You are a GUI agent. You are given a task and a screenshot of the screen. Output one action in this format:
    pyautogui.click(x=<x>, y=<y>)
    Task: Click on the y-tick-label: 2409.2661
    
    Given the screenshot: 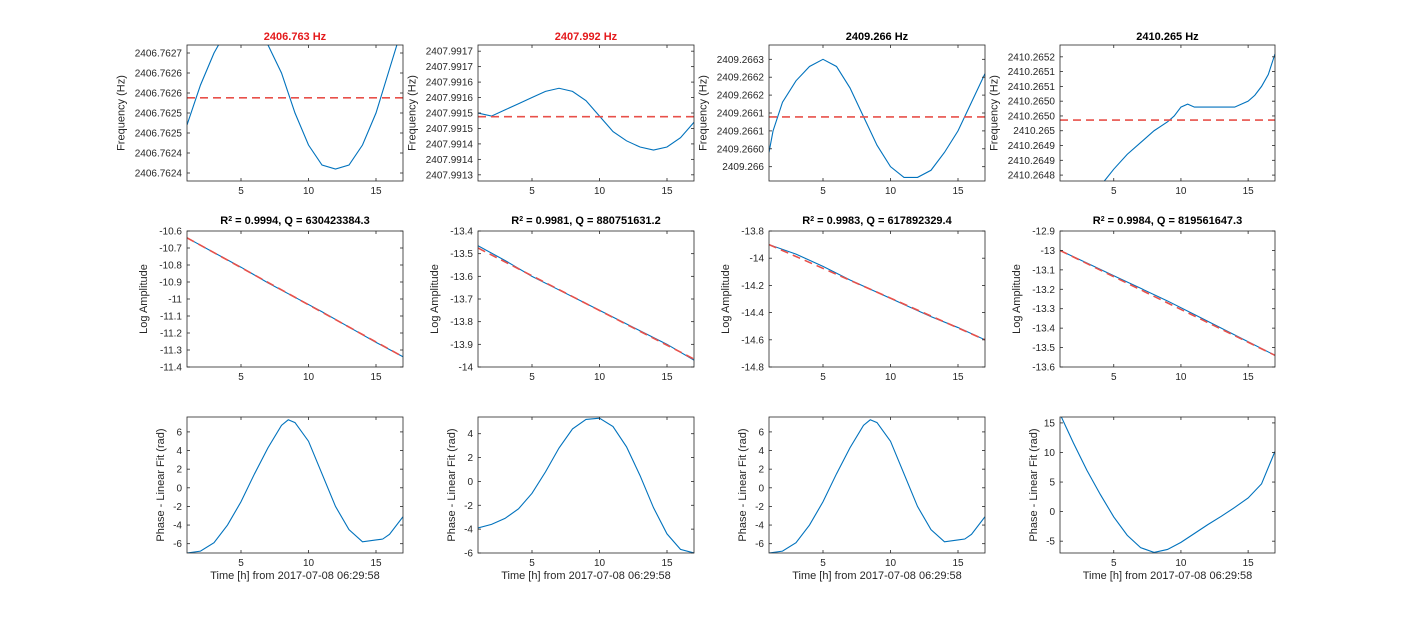 What is the action you would take?
    pyautogui.click(x=741, y=114)
    